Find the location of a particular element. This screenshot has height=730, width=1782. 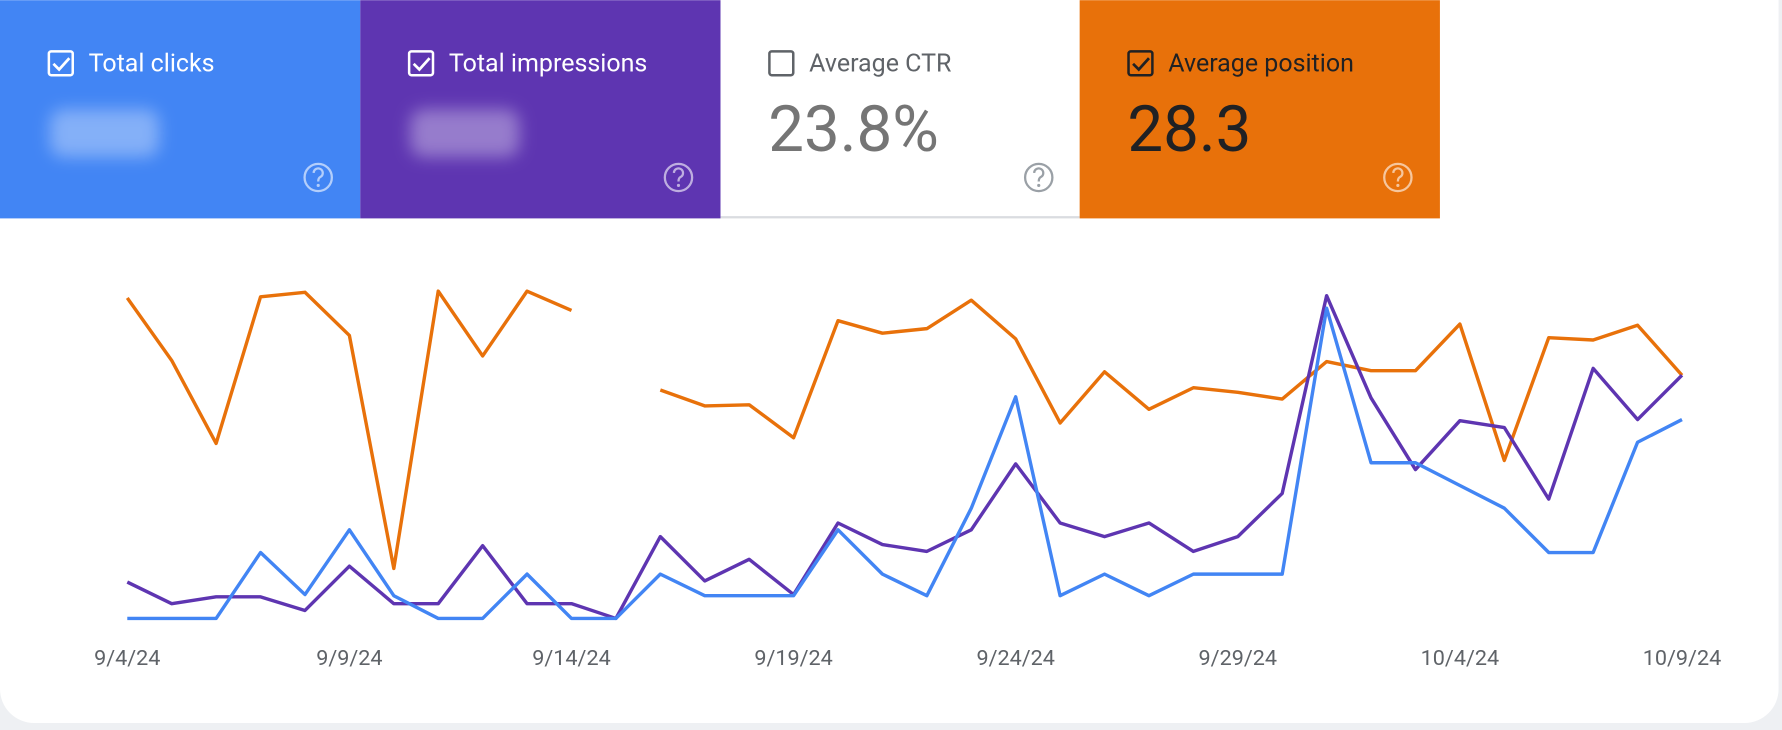

metric-card: Total impressions is located at coordinates (540, 109).